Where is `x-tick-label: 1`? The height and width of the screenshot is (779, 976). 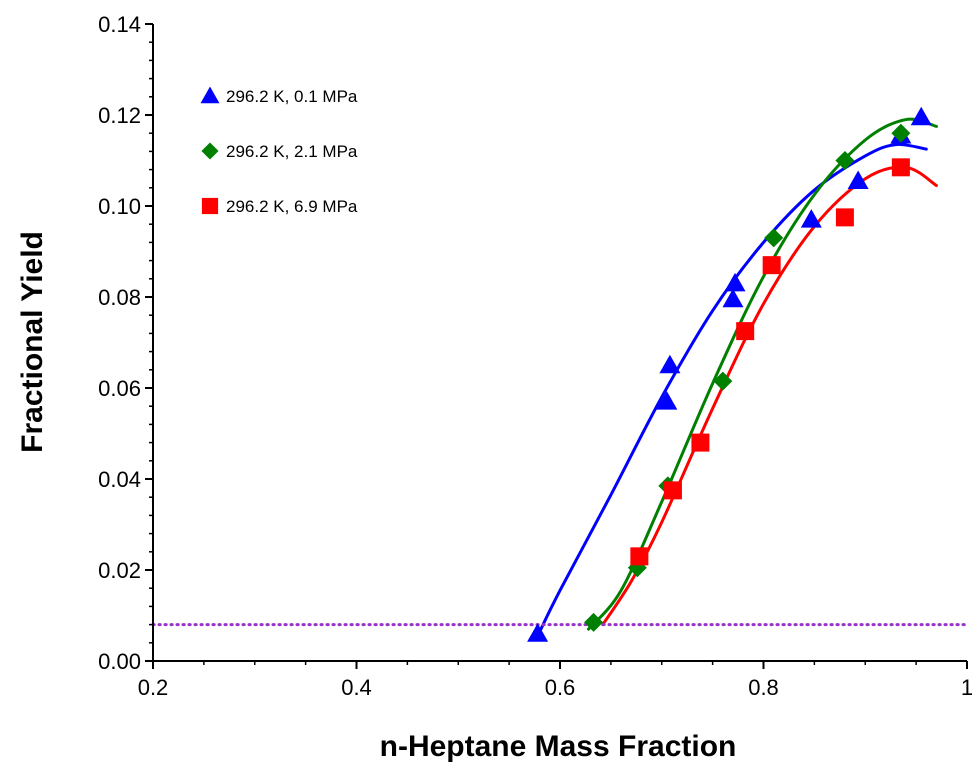
x-tick-label: 1 is located at coordinates (967, 687).